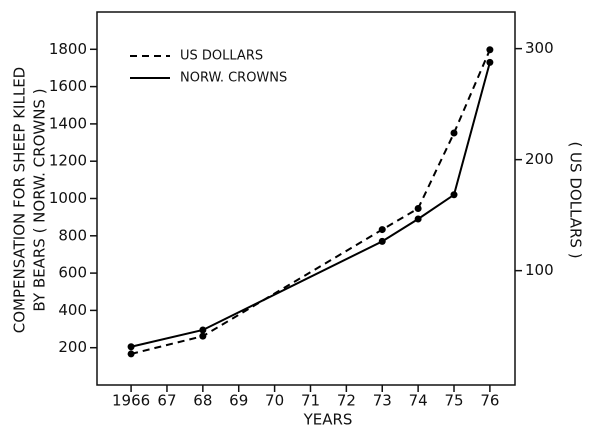 The height and width of the screenshot is (430, 589). I want to click on y-tick-label: 1600, so click(68, 86).